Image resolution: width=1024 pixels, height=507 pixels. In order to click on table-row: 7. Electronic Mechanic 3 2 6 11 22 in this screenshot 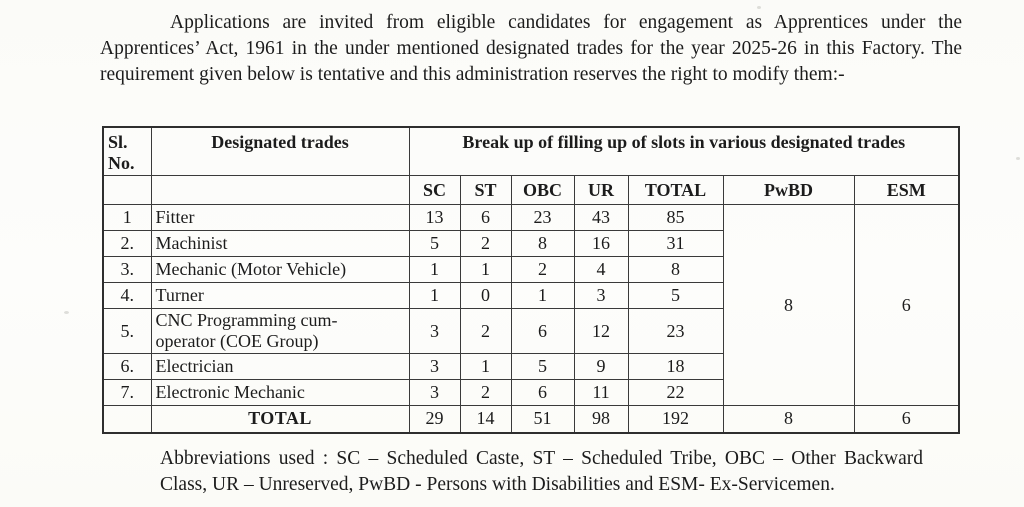, I will do `click(530, 392)`.